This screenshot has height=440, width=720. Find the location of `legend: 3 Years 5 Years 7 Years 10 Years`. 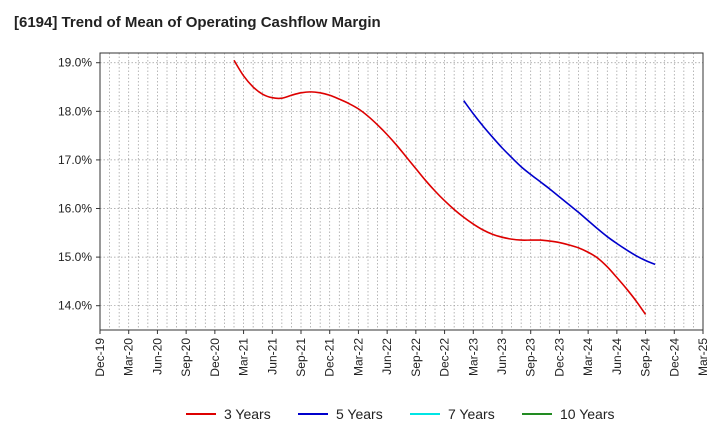

legend: 3 Years 5 Years 7 Years 10 Years is located at coordinates (400, 414).